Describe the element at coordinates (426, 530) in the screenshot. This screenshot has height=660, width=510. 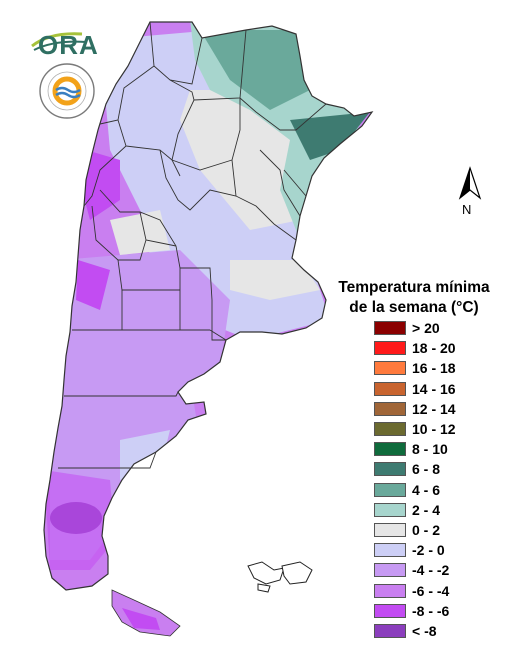
I see `legend-label: 0 - 2` at that location.